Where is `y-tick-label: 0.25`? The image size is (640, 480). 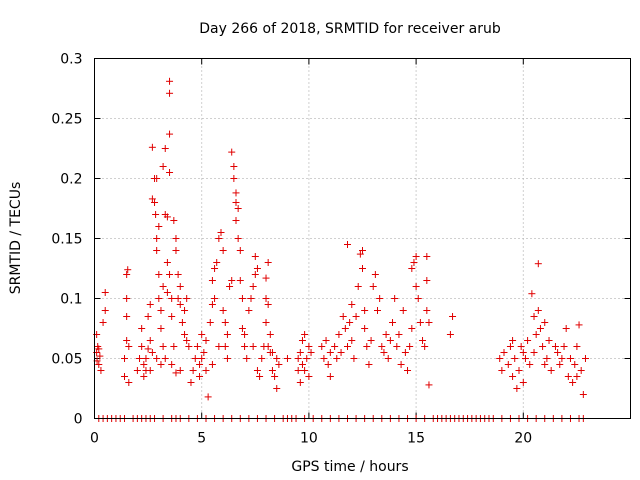
y-tick-label: 0.25 is located at coordinates (66, 120).